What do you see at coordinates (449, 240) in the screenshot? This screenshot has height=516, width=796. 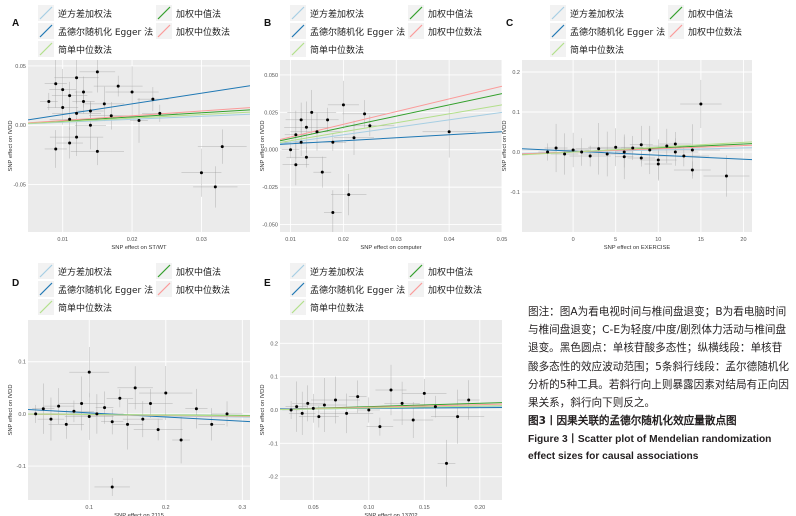 I see `x-tick-label: 0.04` at bounding box center [449, 240].